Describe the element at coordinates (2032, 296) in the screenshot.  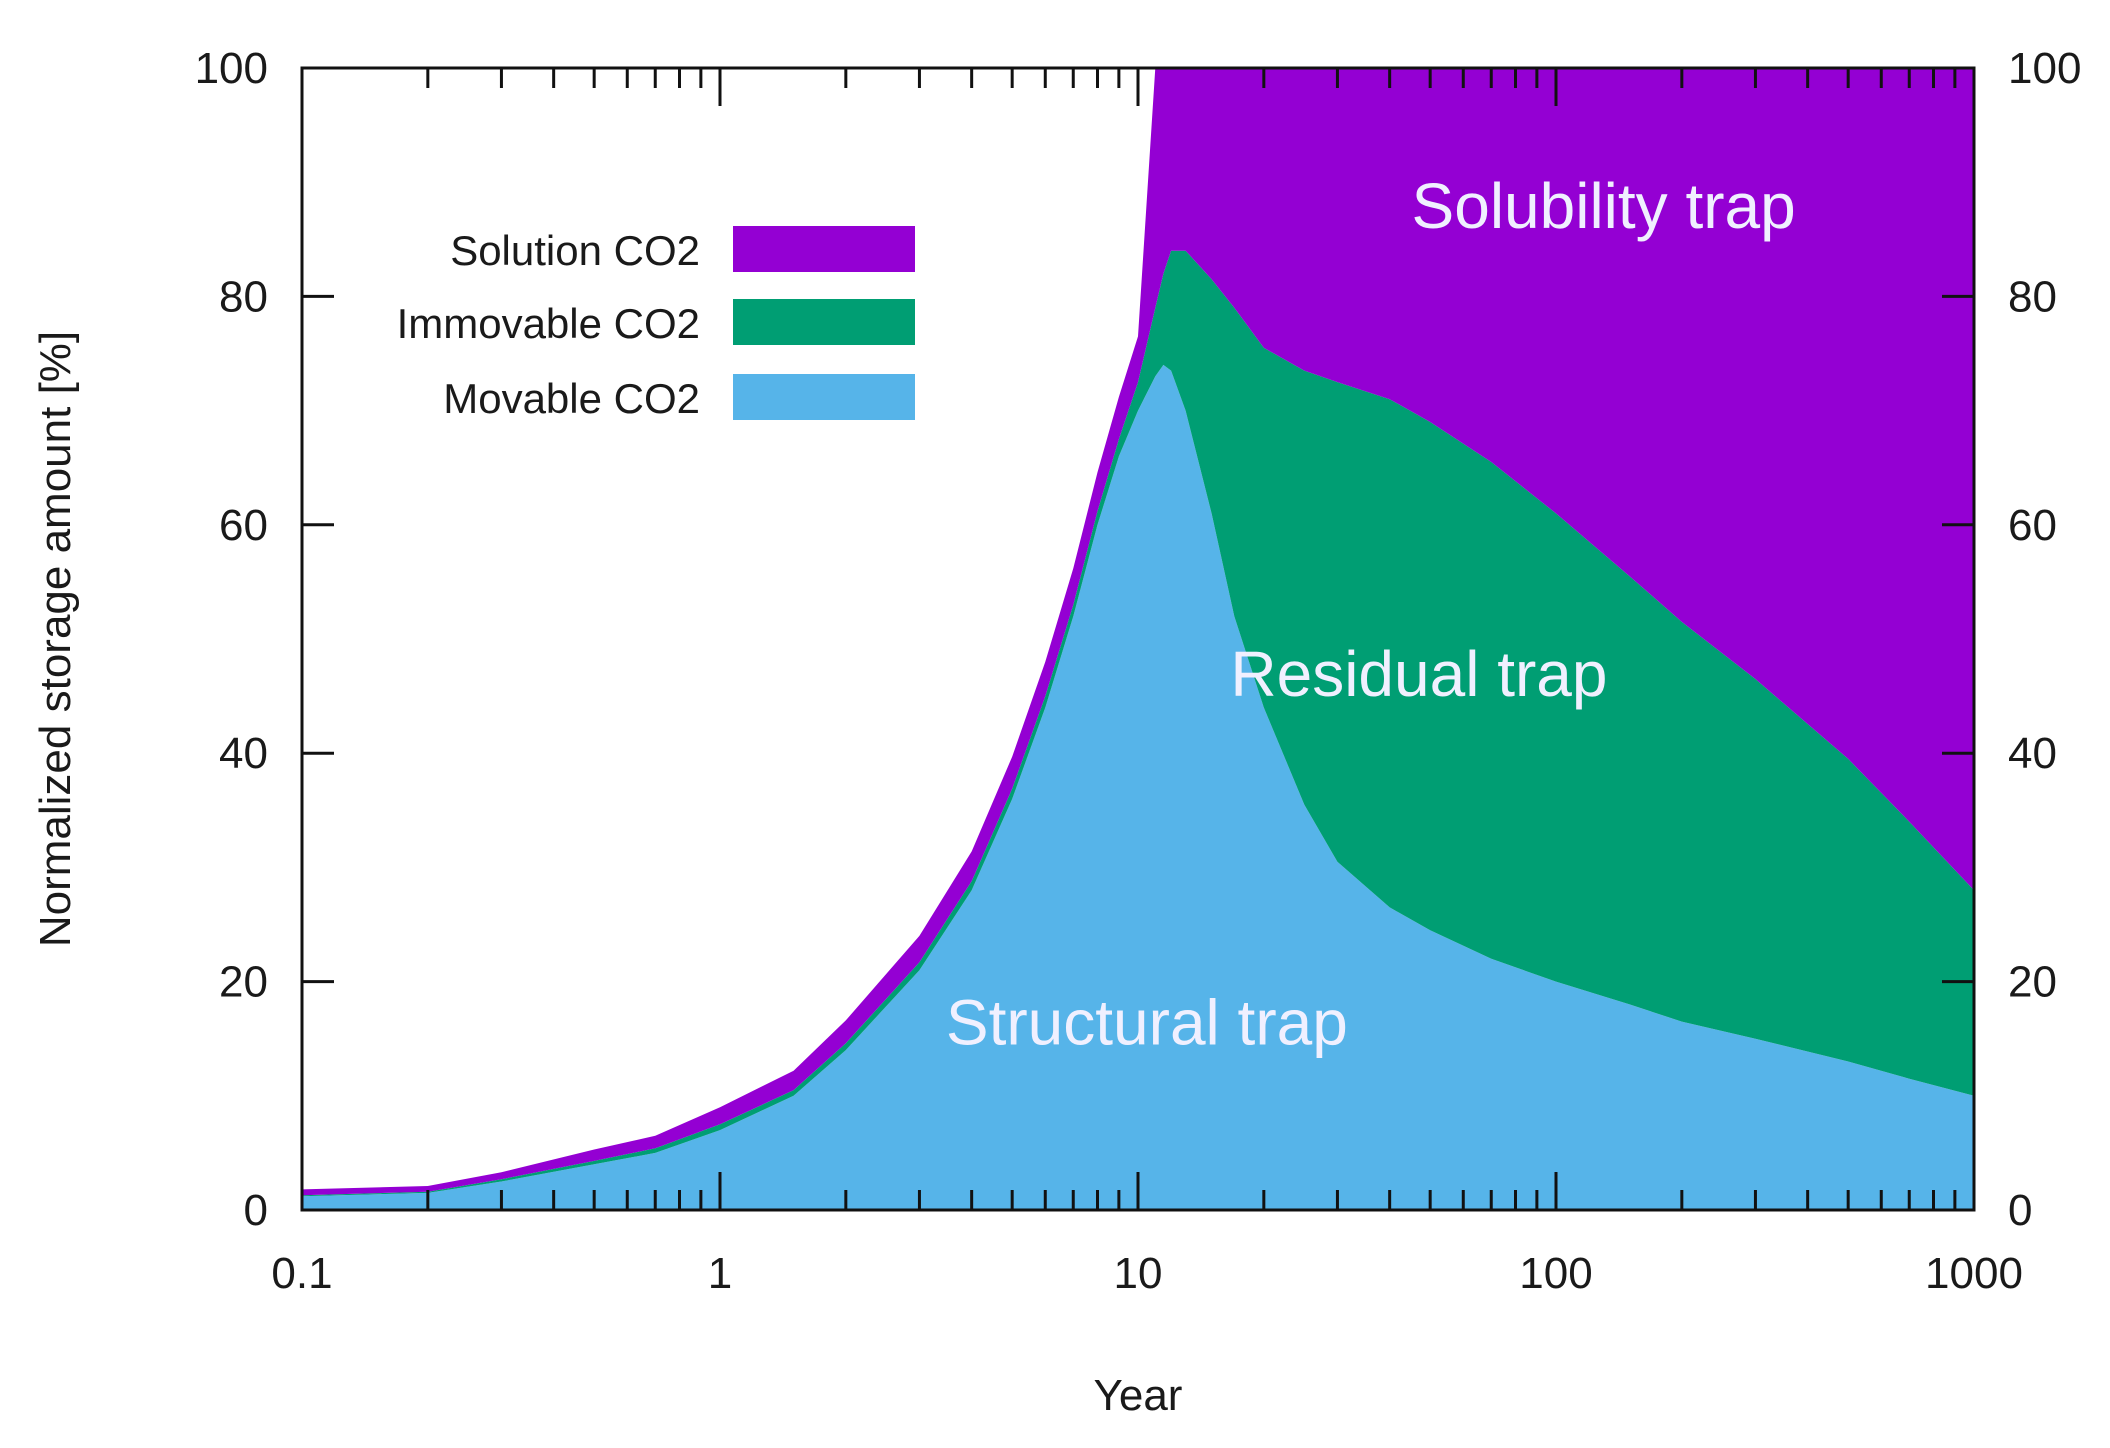
I see `y-tick-label-right: 80` at that location.